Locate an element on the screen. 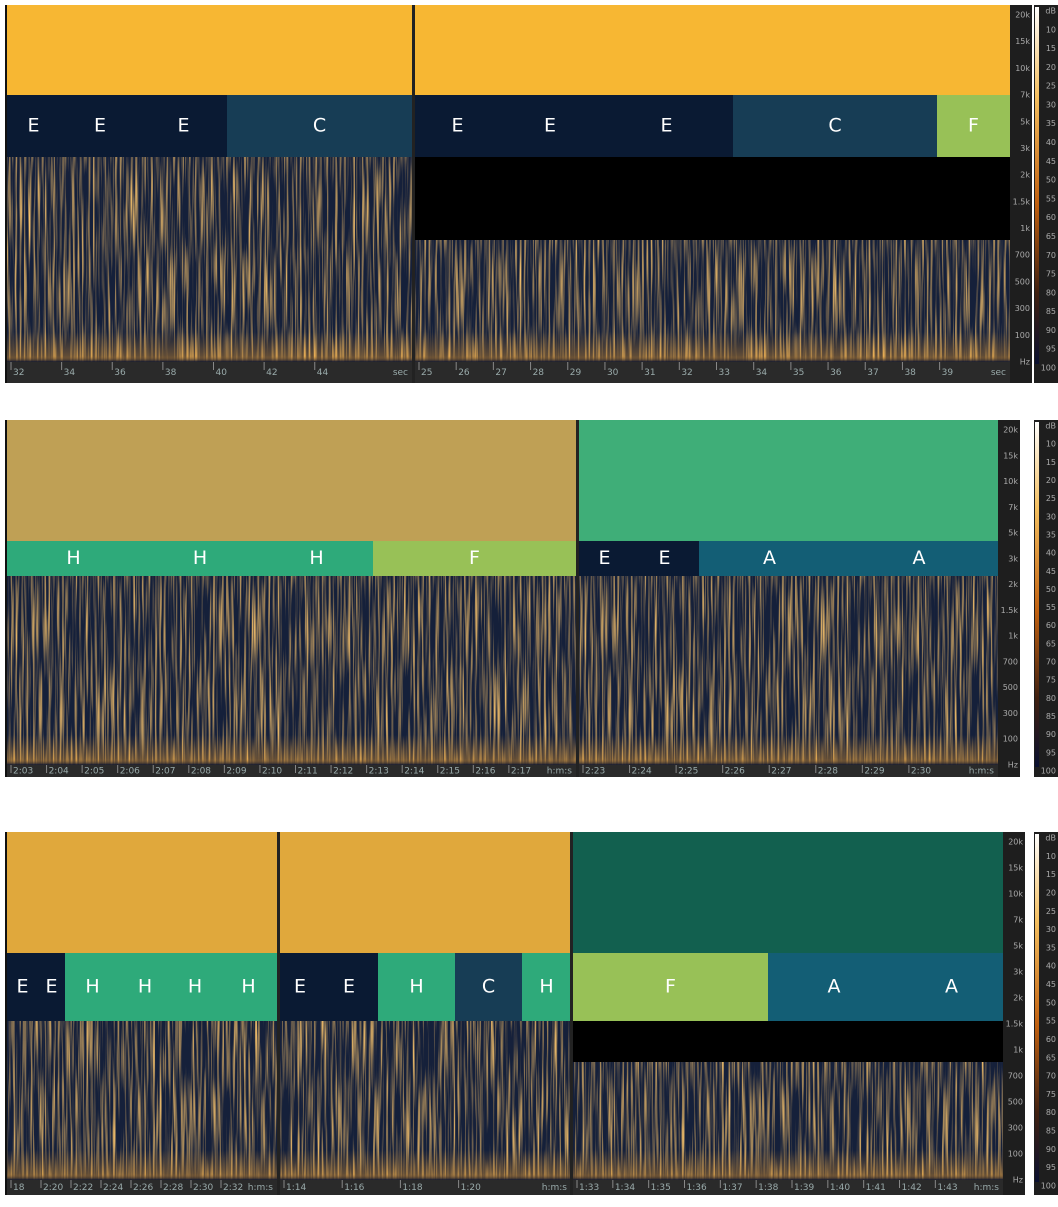 This screenshot has height=1207, width=1058. frequency-label: 300 is located at coordinates (1022, 308).